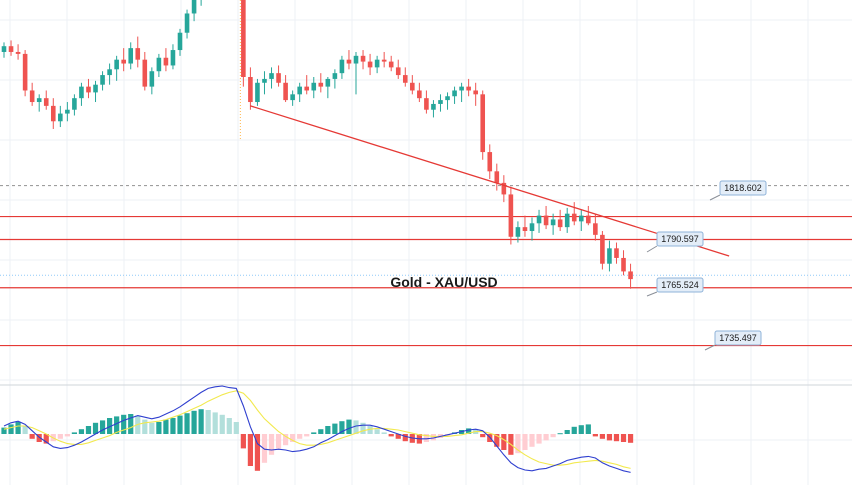  I want to click on chart-title: Gold - XAU/USD, so click(443, 282).